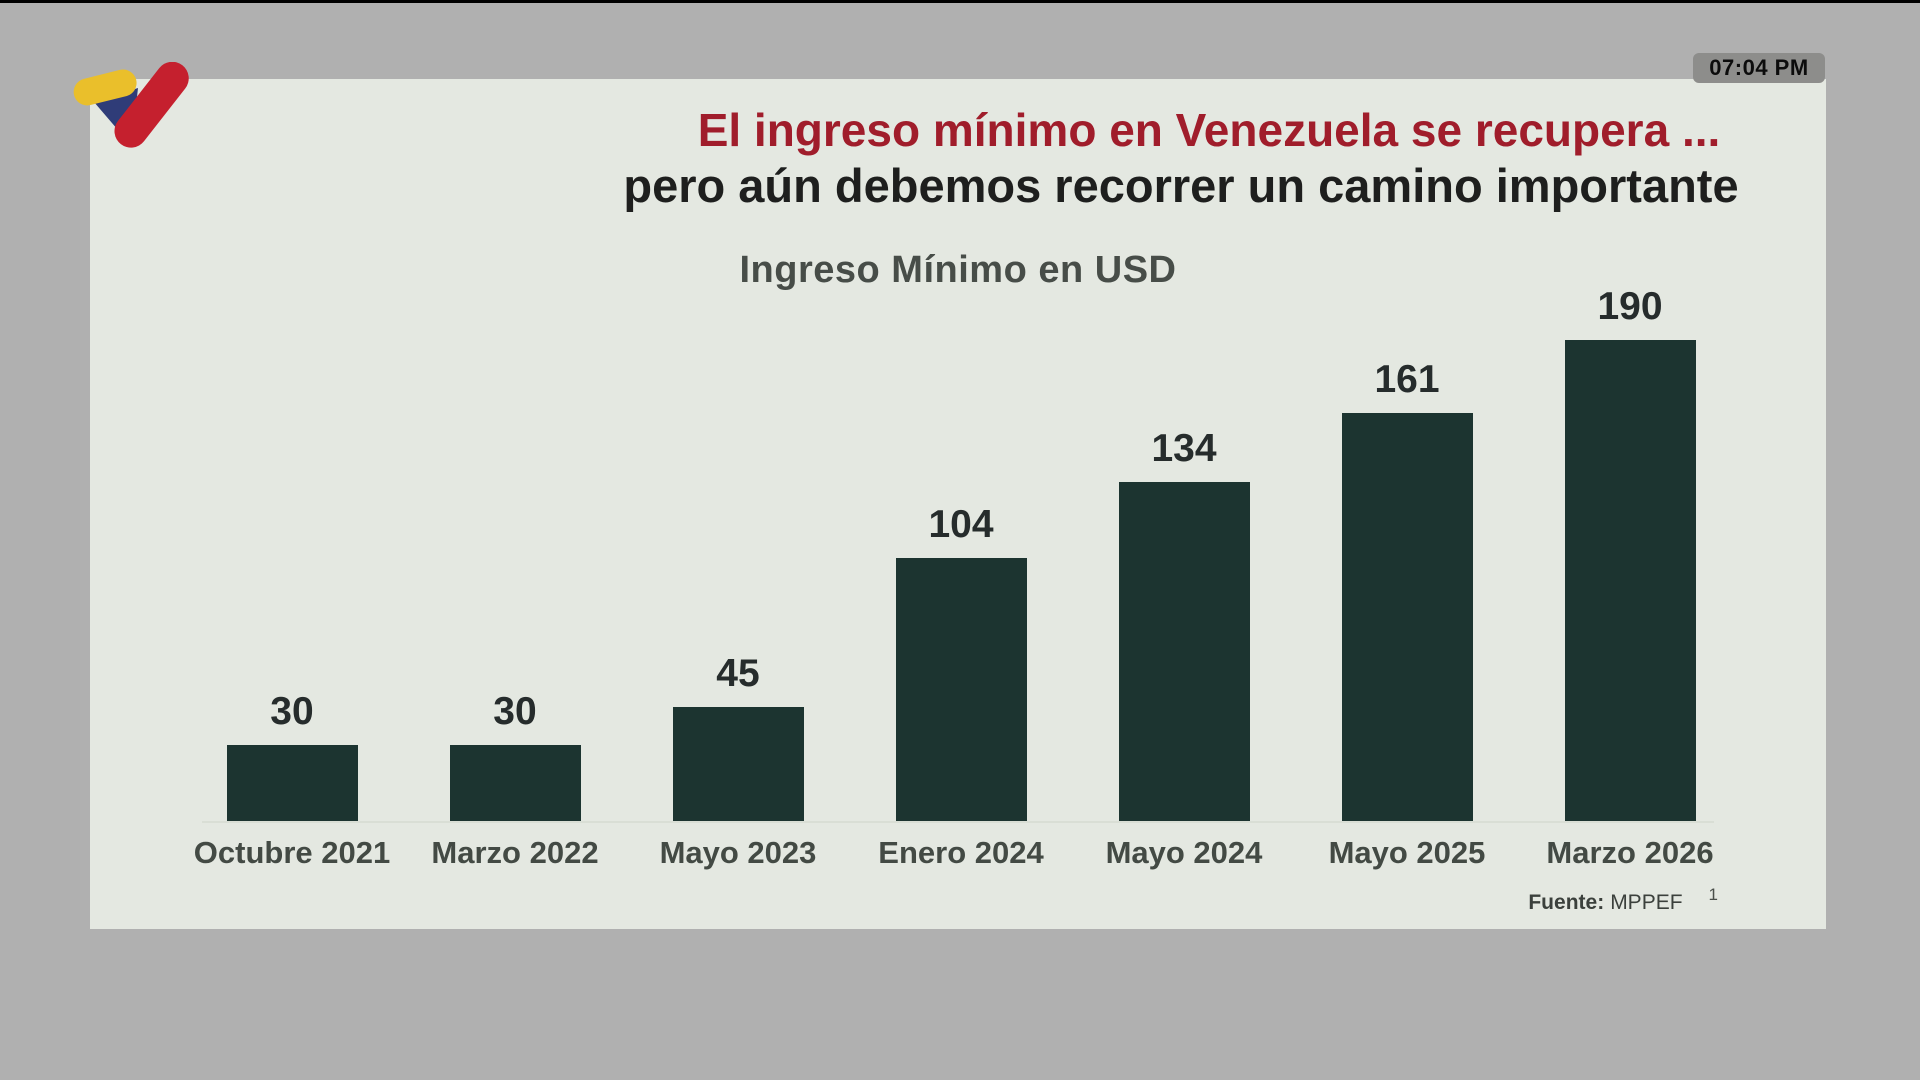 The height and width of the screenshot is (1080, 1920). I want to click on bar-value-label: 134, so click(1184, 448).